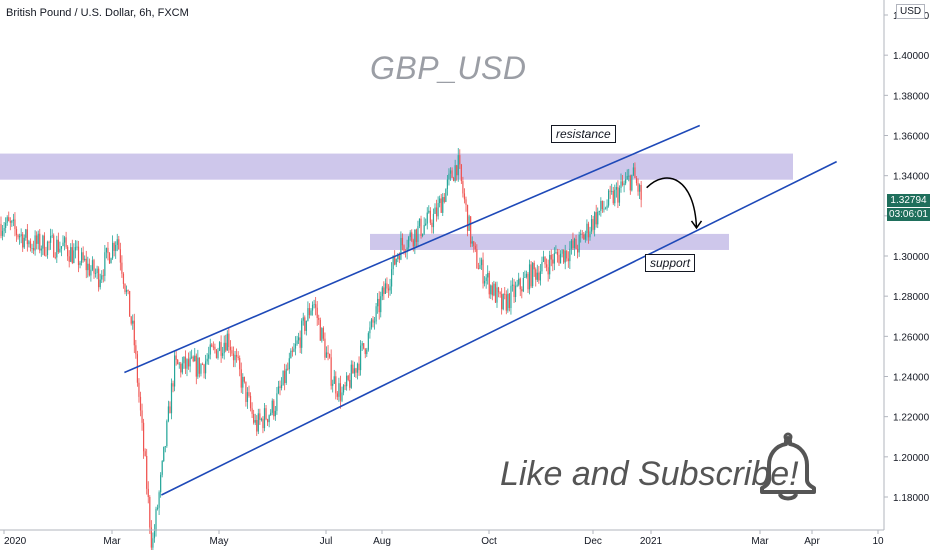 The width and height of the screenshot is (932, 550). I want to click on symbol-title: British Pound / U.S. Dollar, 6h, FXCM, so click(97, 13).